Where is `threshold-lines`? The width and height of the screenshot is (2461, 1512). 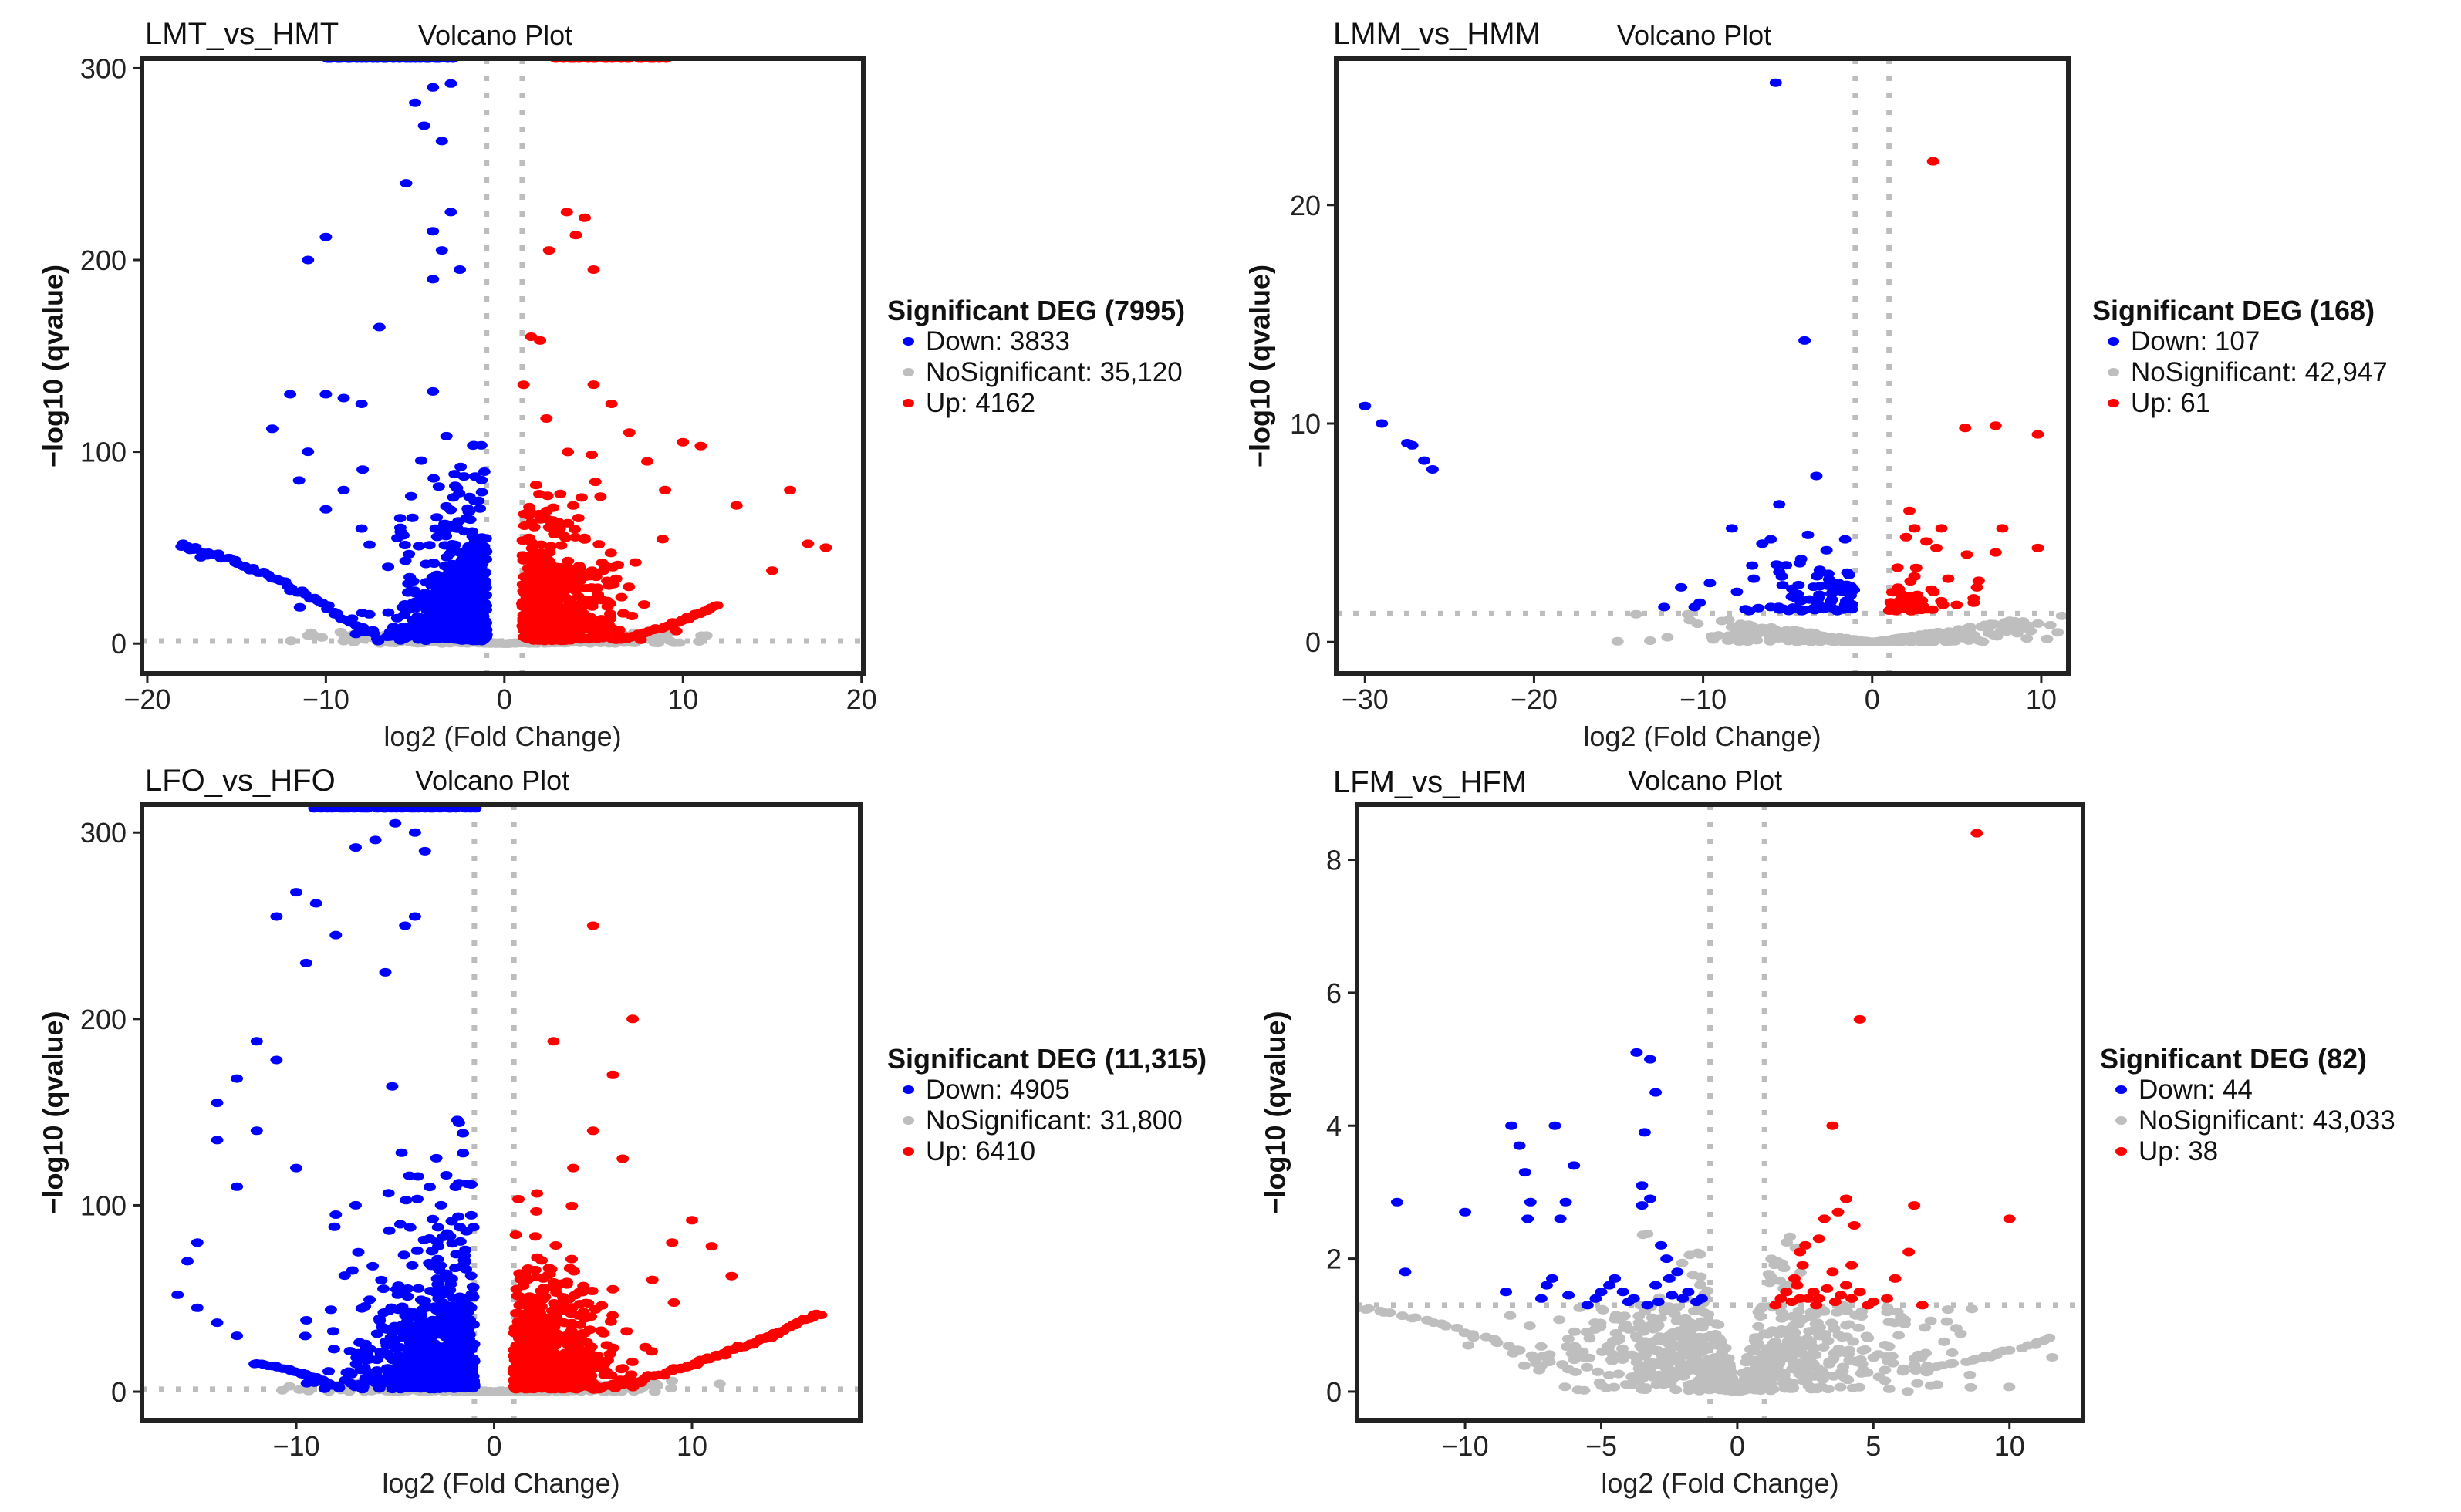
threshold-lines is located at coordinates (1702, 366).